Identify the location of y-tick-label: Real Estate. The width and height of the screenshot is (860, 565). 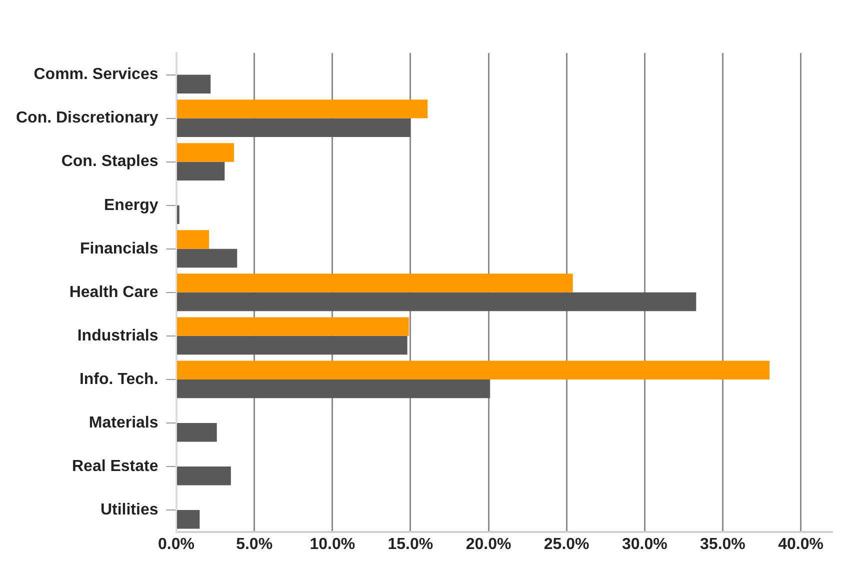
(115, 466).